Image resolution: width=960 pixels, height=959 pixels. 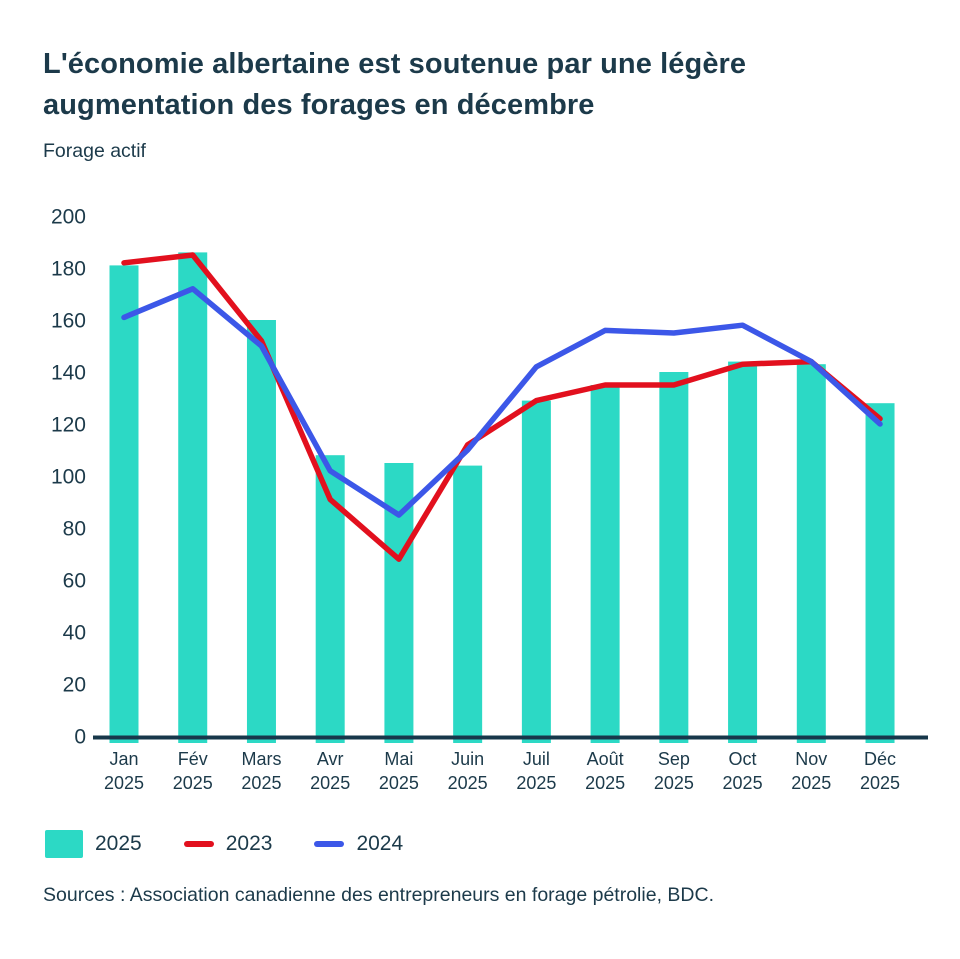 I want to click on bar-2025-Nov, so click(x=811, y=553).